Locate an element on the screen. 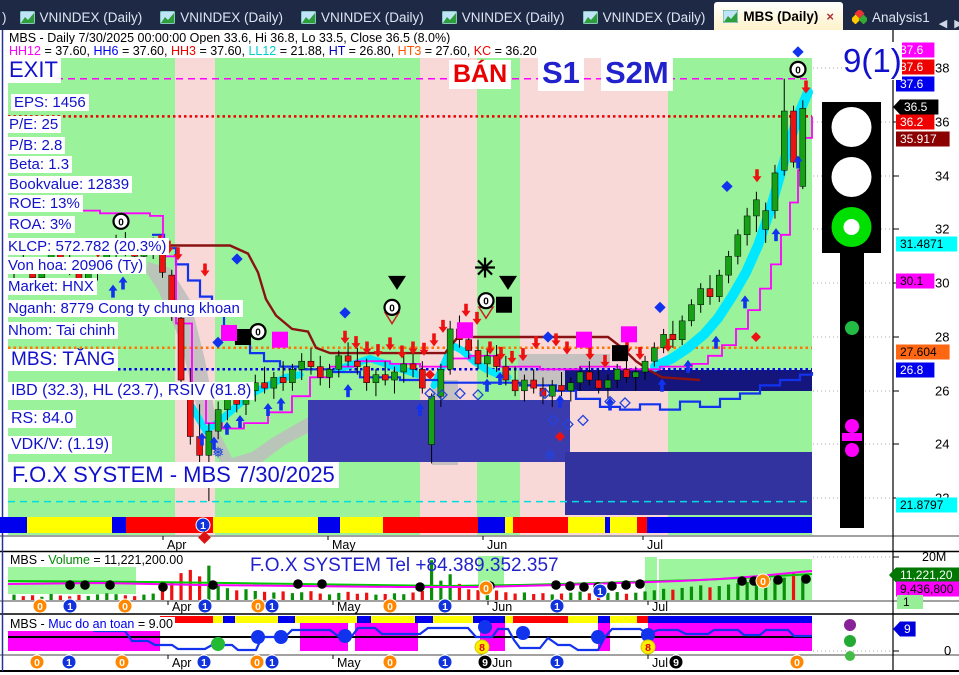 This screenshot has width=959, height=675. fox-system-watermark: F.O.X SYSTEM - MBS 7/30/2025 is located at coordinates (173, 475).